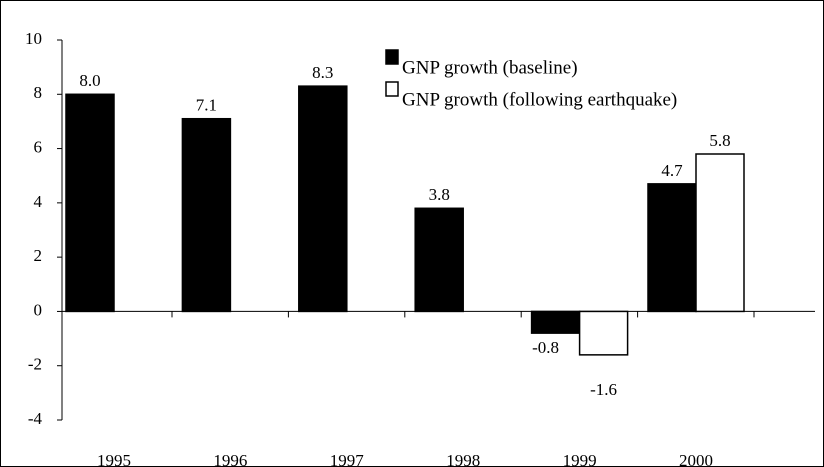 The height and width of the screenshot is (467, 824). Describe the element at coordinates (38, 201) in the screenshot. I see `y-tick-label: 4` at that location.